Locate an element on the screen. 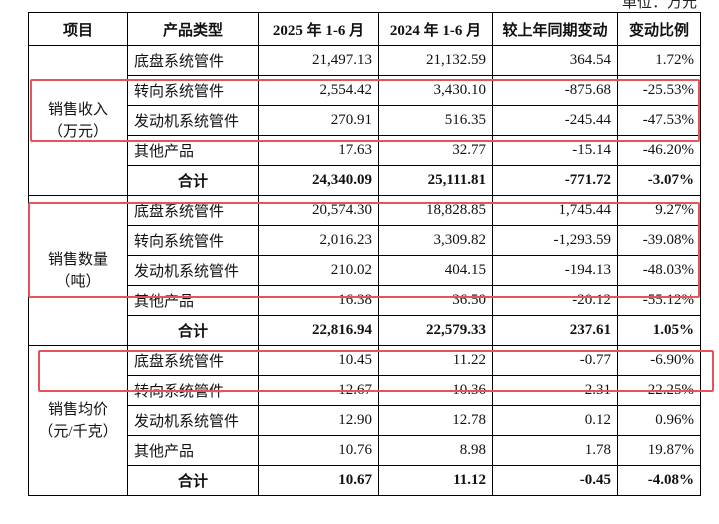 This screenshot has height=524, width=719. column-header: 变动比例 is located at coordinates (659, 29).